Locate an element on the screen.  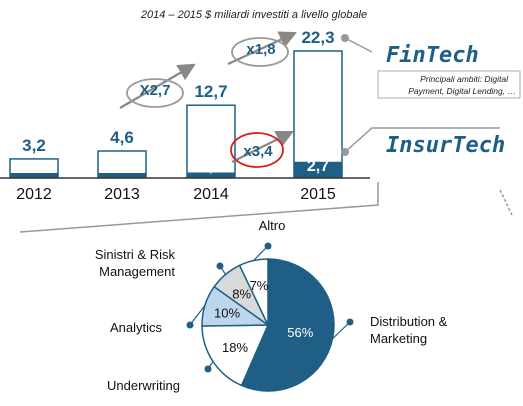
tick-label-2012: 2012 is located at coordinates (34, 194).